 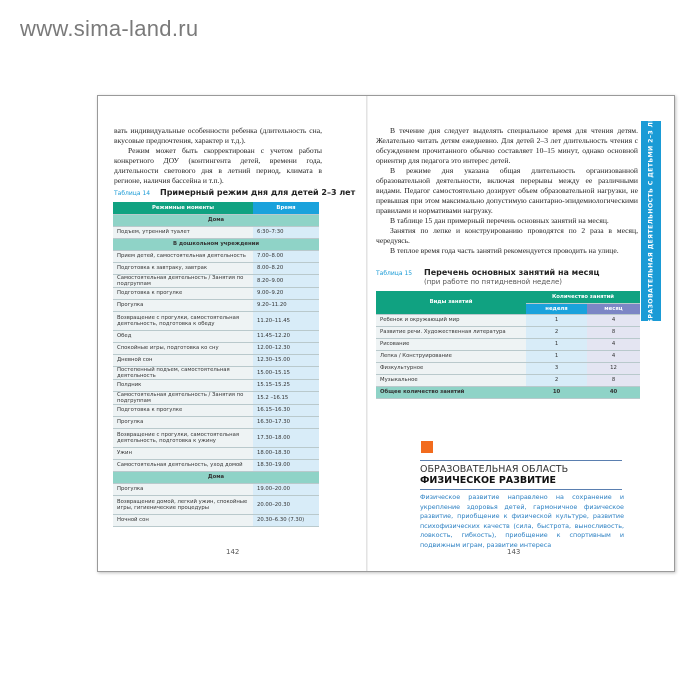 I want to click on activity-cell: Дневной сон, so click(x=183, y=360).